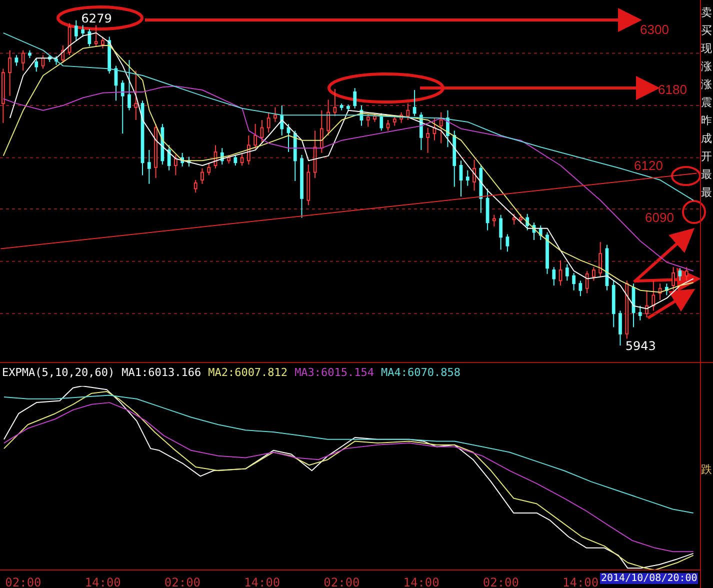 This screenshot has width=713, height=588. What do you see at coordinates (421, 372) in the screenshot?
I see `text: MA4:6070.858` at bounding box center [421, 372].